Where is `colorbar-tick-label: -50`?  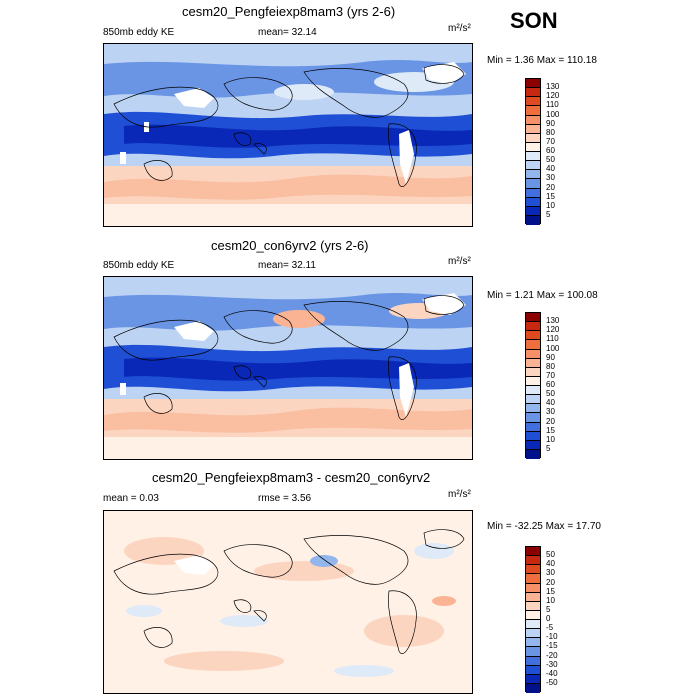
colorbar-tick-label: -50 is located at coordinates (552, 682).